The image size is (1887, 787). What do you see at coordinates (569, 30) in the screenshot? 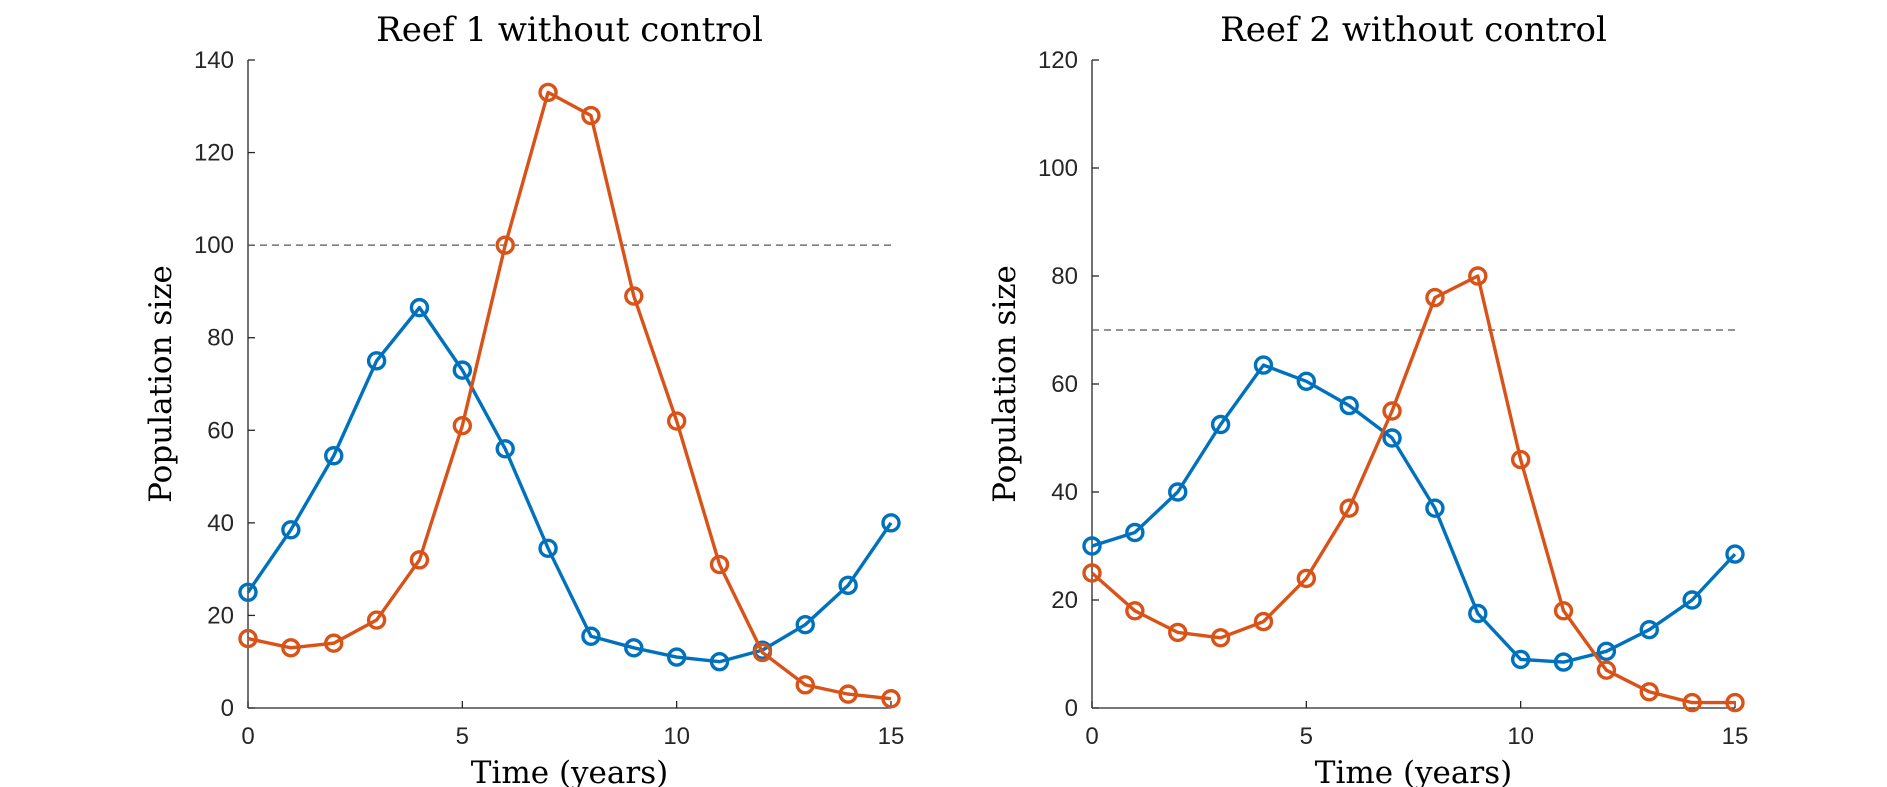
I see `chart-title: Reef 1 without control` at bounding box center [569, 30].